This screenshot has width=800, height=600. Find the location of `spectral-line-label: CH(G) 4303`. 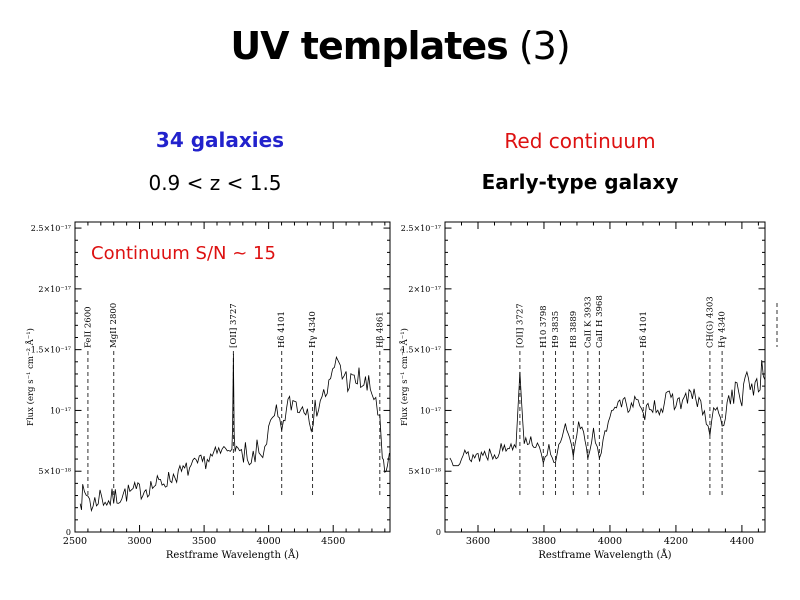

spectral-line-label: CH(G) 4303 is located at coordinates (709, 322).